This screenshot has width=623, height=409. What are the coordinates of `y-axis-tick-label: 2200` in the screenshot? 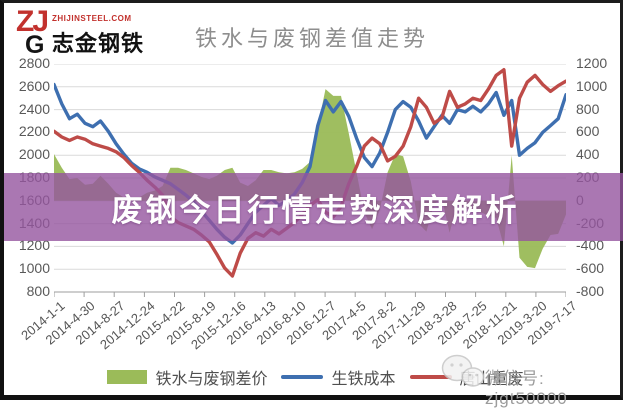 It's located at (34, 131).